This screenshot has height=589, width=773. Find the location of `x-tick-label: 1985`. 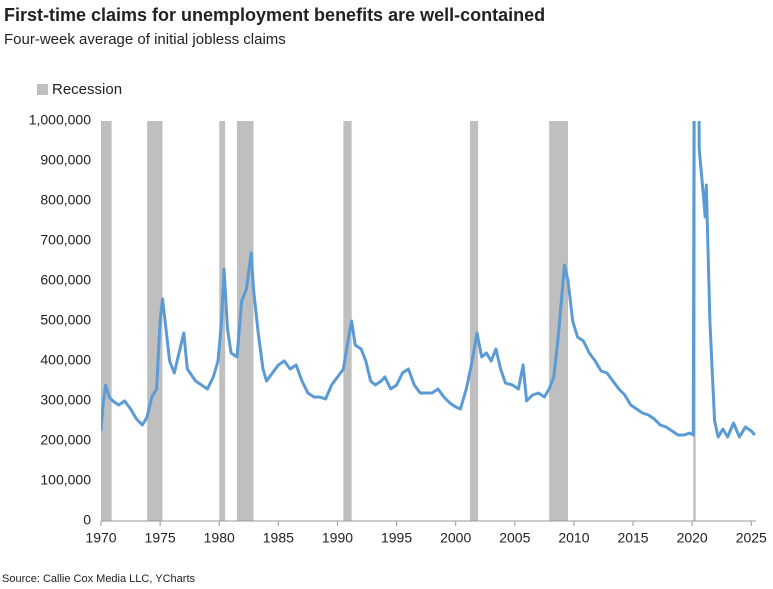

x-tick-label: 1985 is located at coordinates (278, 538).